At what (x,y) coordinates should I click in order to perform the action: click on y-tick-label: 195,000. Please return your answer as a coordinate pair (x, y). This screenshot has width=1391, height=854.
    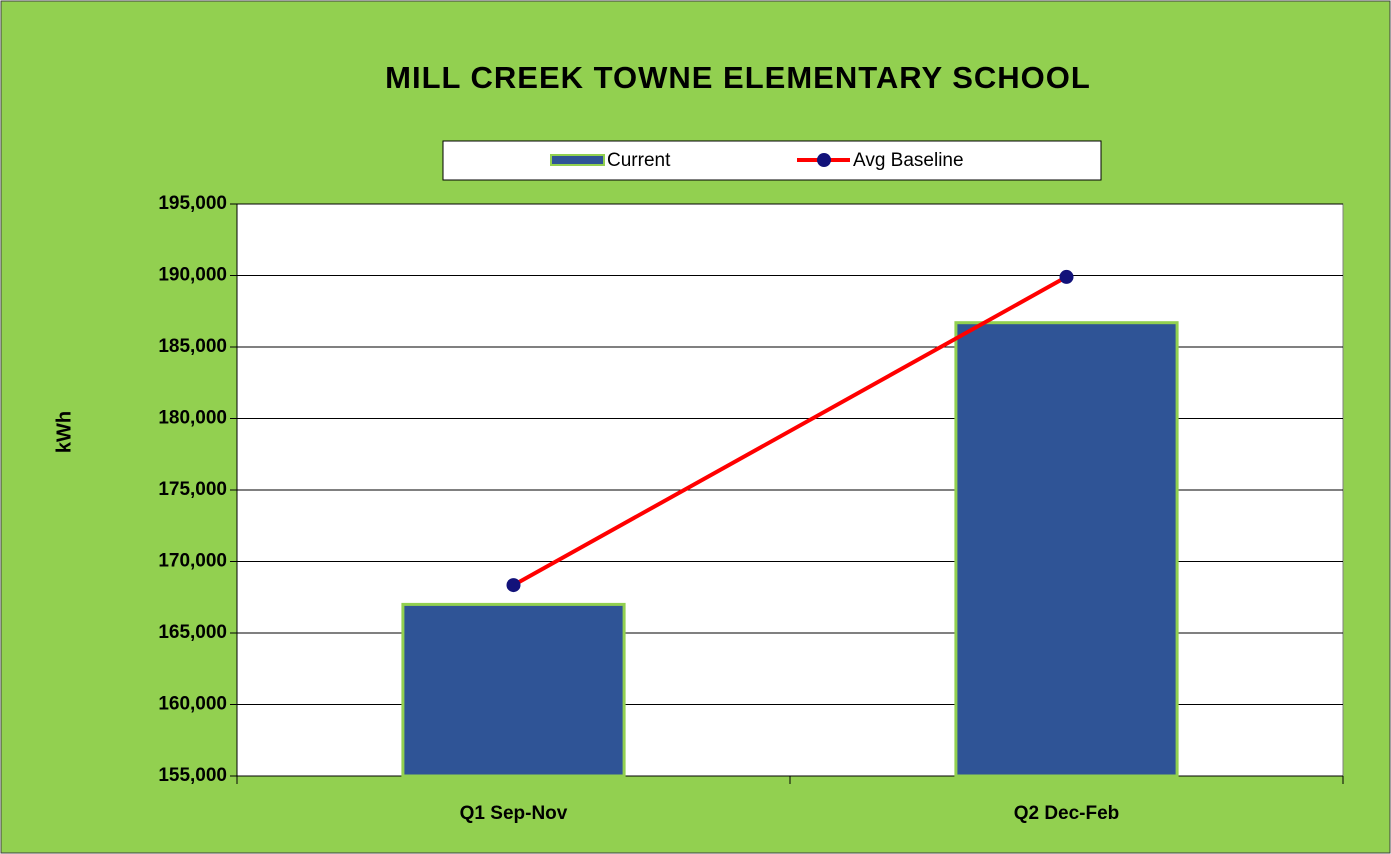
    Looking at the image, I should click on (192, 203).